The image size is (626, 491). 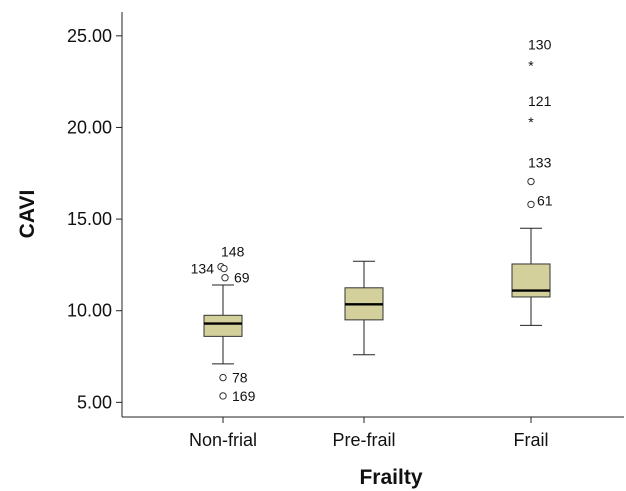 What do you see at coordinates (363, 440) in the screenshot?
I see `x-tick-label: Pre-frail` at bounding box center [363, 440].